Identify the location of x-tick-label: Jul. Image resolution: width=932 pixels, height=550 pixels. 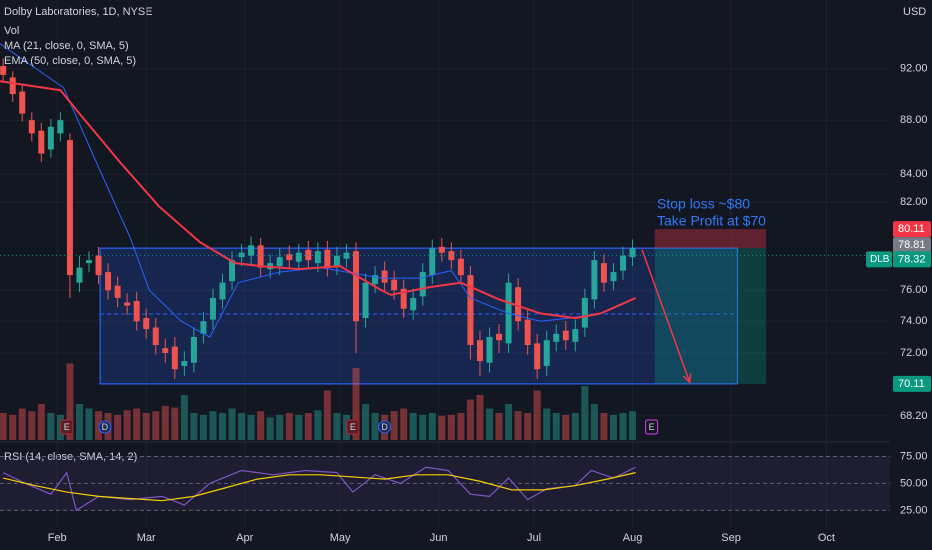
(534, 538).